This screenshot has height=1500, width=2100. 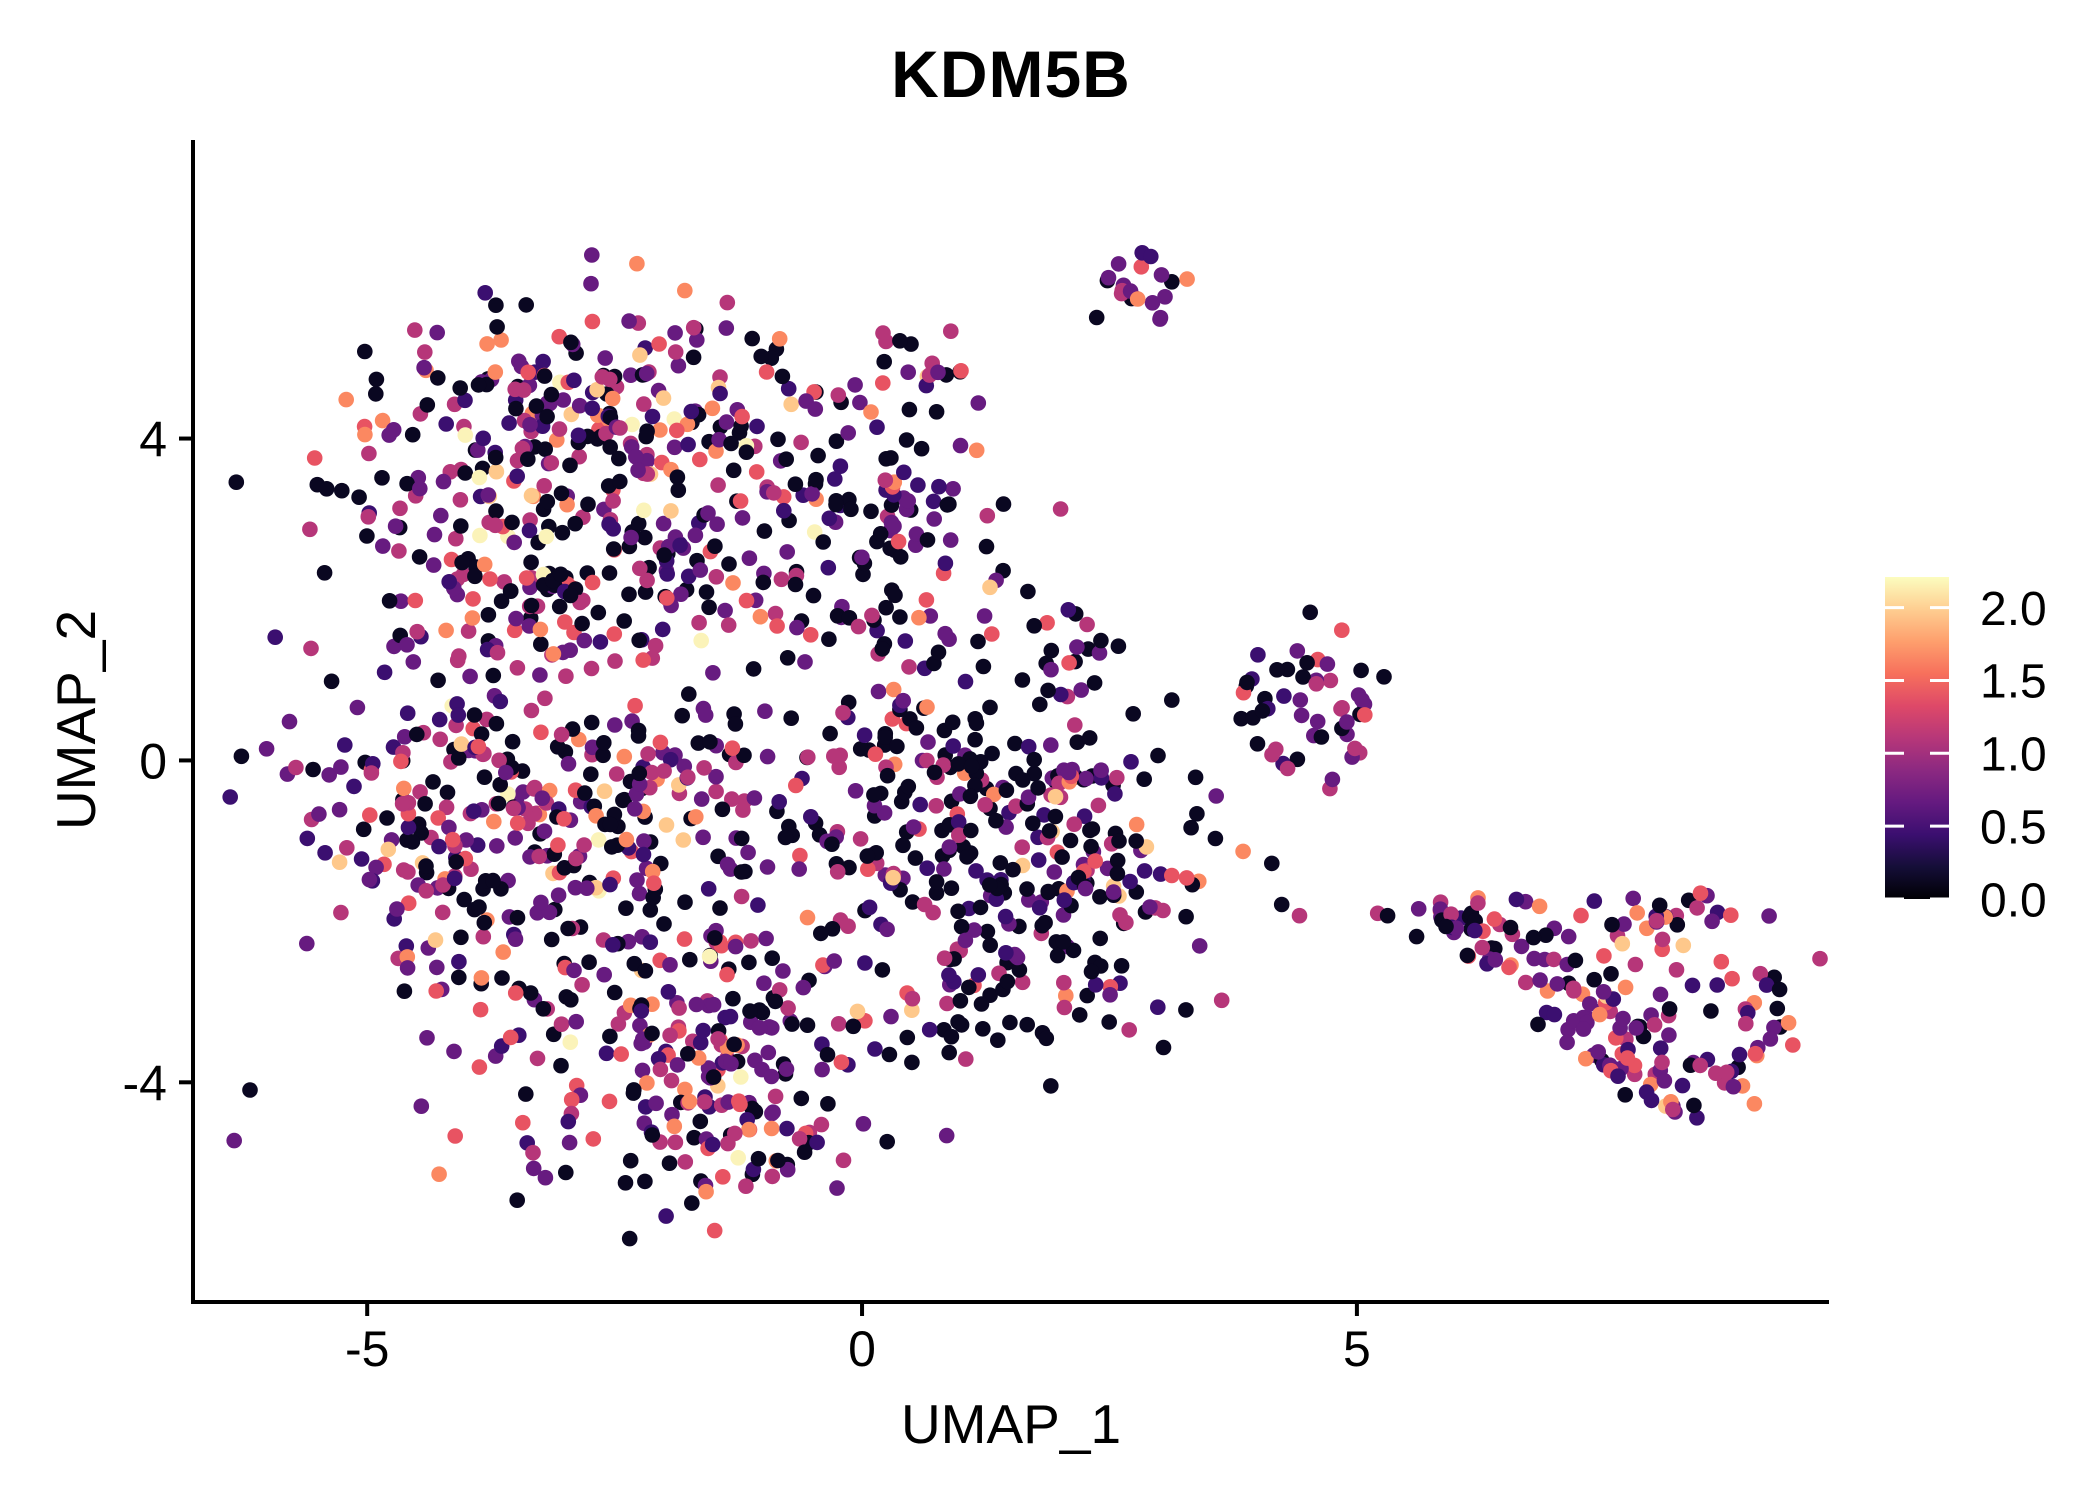 What do you see at coordinates (862, 1349) in the screenshot?
I see `x-tick-label: 0` at bounding box center [862, 1349].